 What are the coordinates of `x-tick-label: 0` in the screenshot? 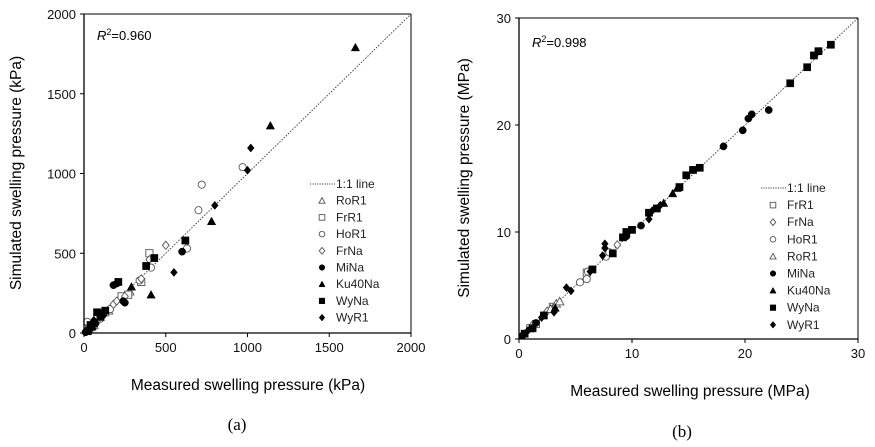 It's located at (518, 353).